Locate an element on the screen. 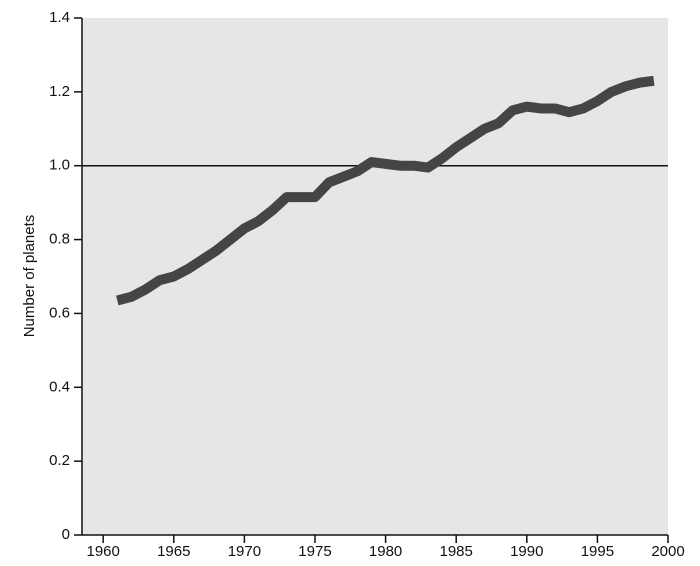 This screenshot has width=700, height=566. x-tick-label: 1960 is located at coordinates (102, 551).